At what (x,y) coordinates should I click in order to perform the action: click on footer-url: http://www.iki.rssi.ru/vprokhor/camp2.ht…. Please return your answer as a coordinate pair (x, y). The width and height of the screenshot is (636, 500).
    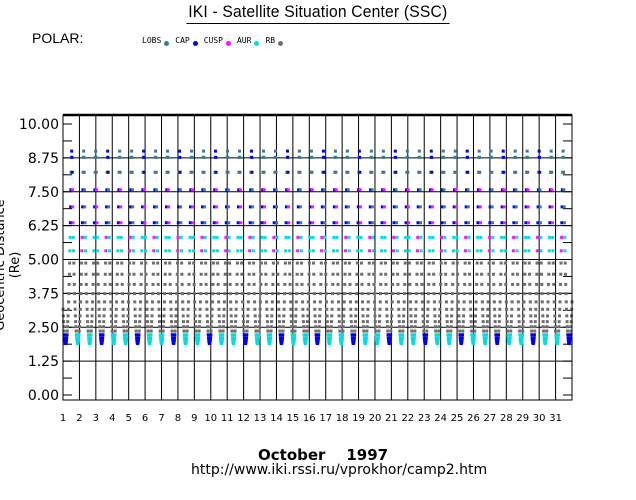
    Looking at the image, I should click on (339, 470).